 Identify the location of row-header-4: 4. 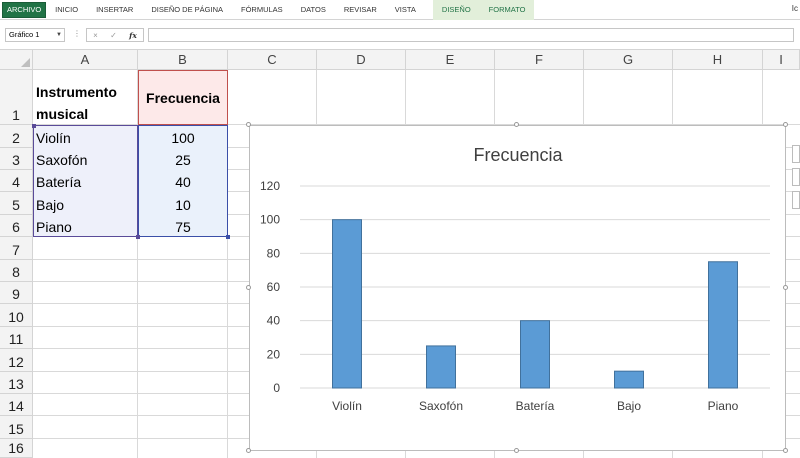
(16, 181).